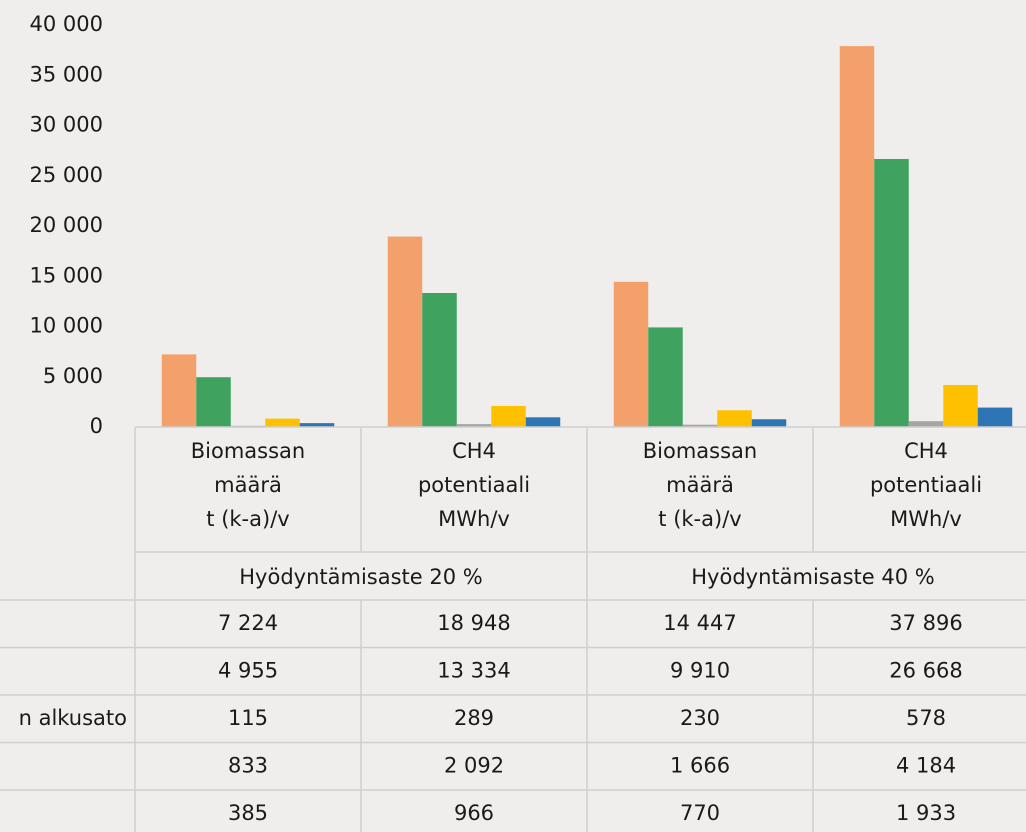 Image resolution: width=1026 pixels, height=832 pixels. Describe the element at coordinates (248, 813) in the screenshot. I see `data-table-value: 385` at that location.